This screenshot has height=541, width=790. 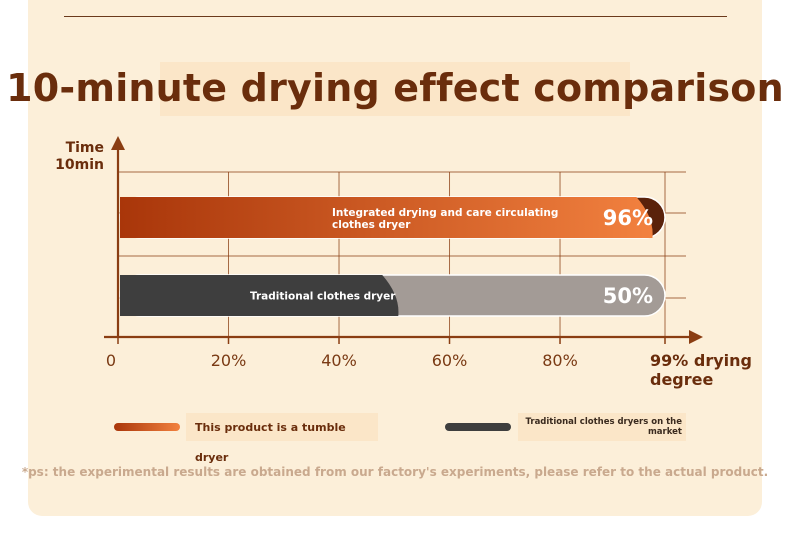 What do you see at coordinates (395, 16) in the screenshot?
I see `top-divider` at bounding box center [395, 16].